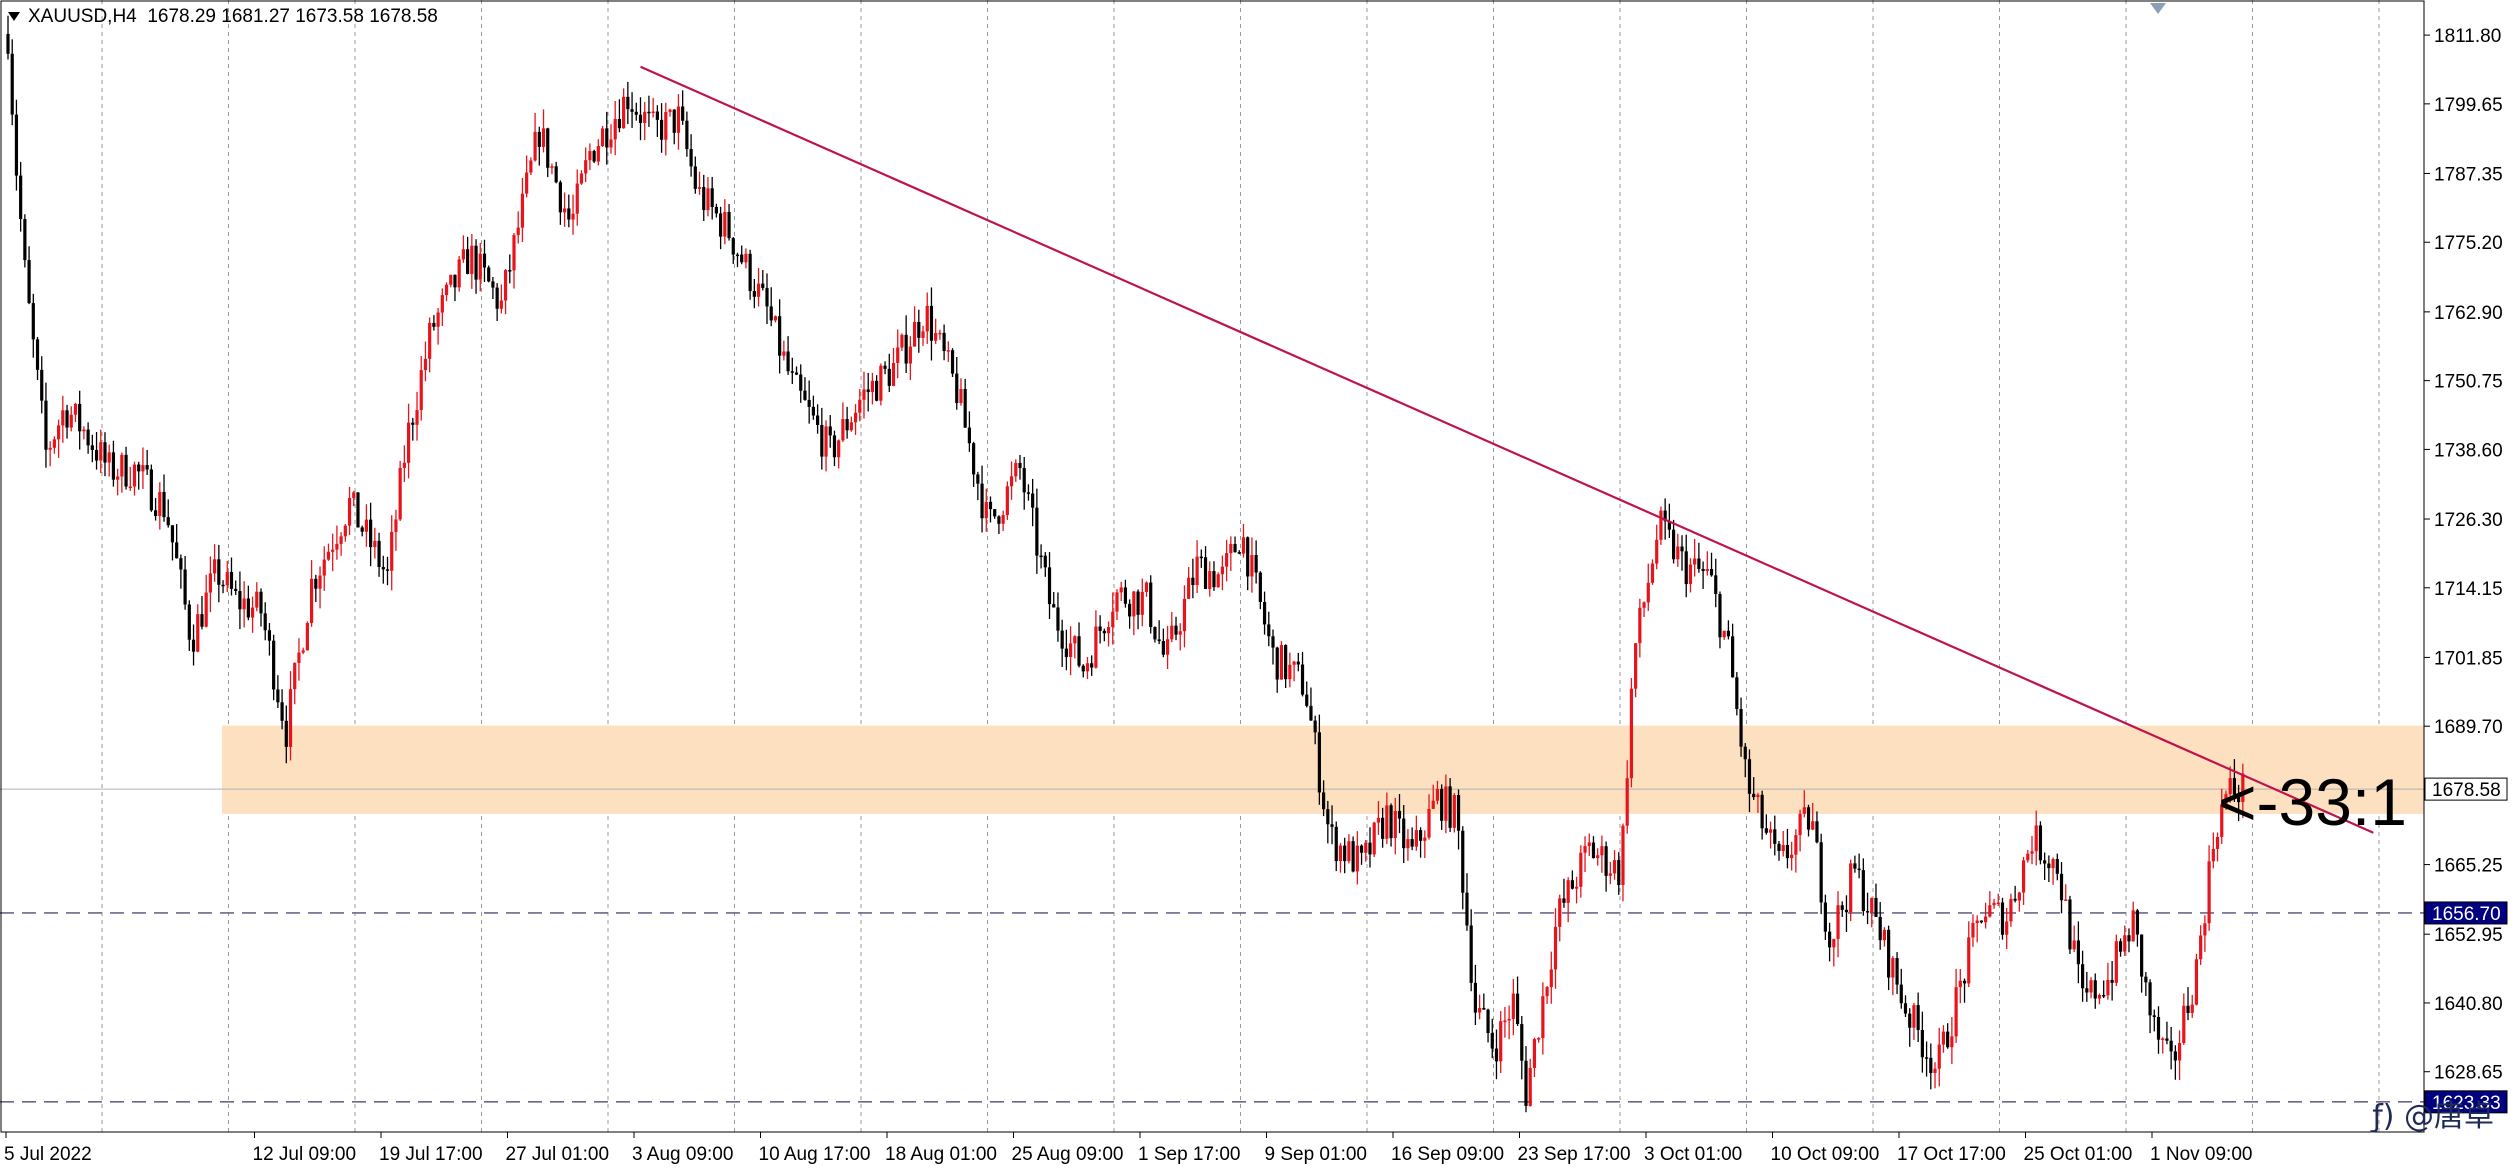 This screenshot has height=1174, width=2520. What do you see at coordinates (1189, 1154) in the screenshot?
I see `time-tick-label: 1 Sep 17:00` at bounding box center [1189, 1154].